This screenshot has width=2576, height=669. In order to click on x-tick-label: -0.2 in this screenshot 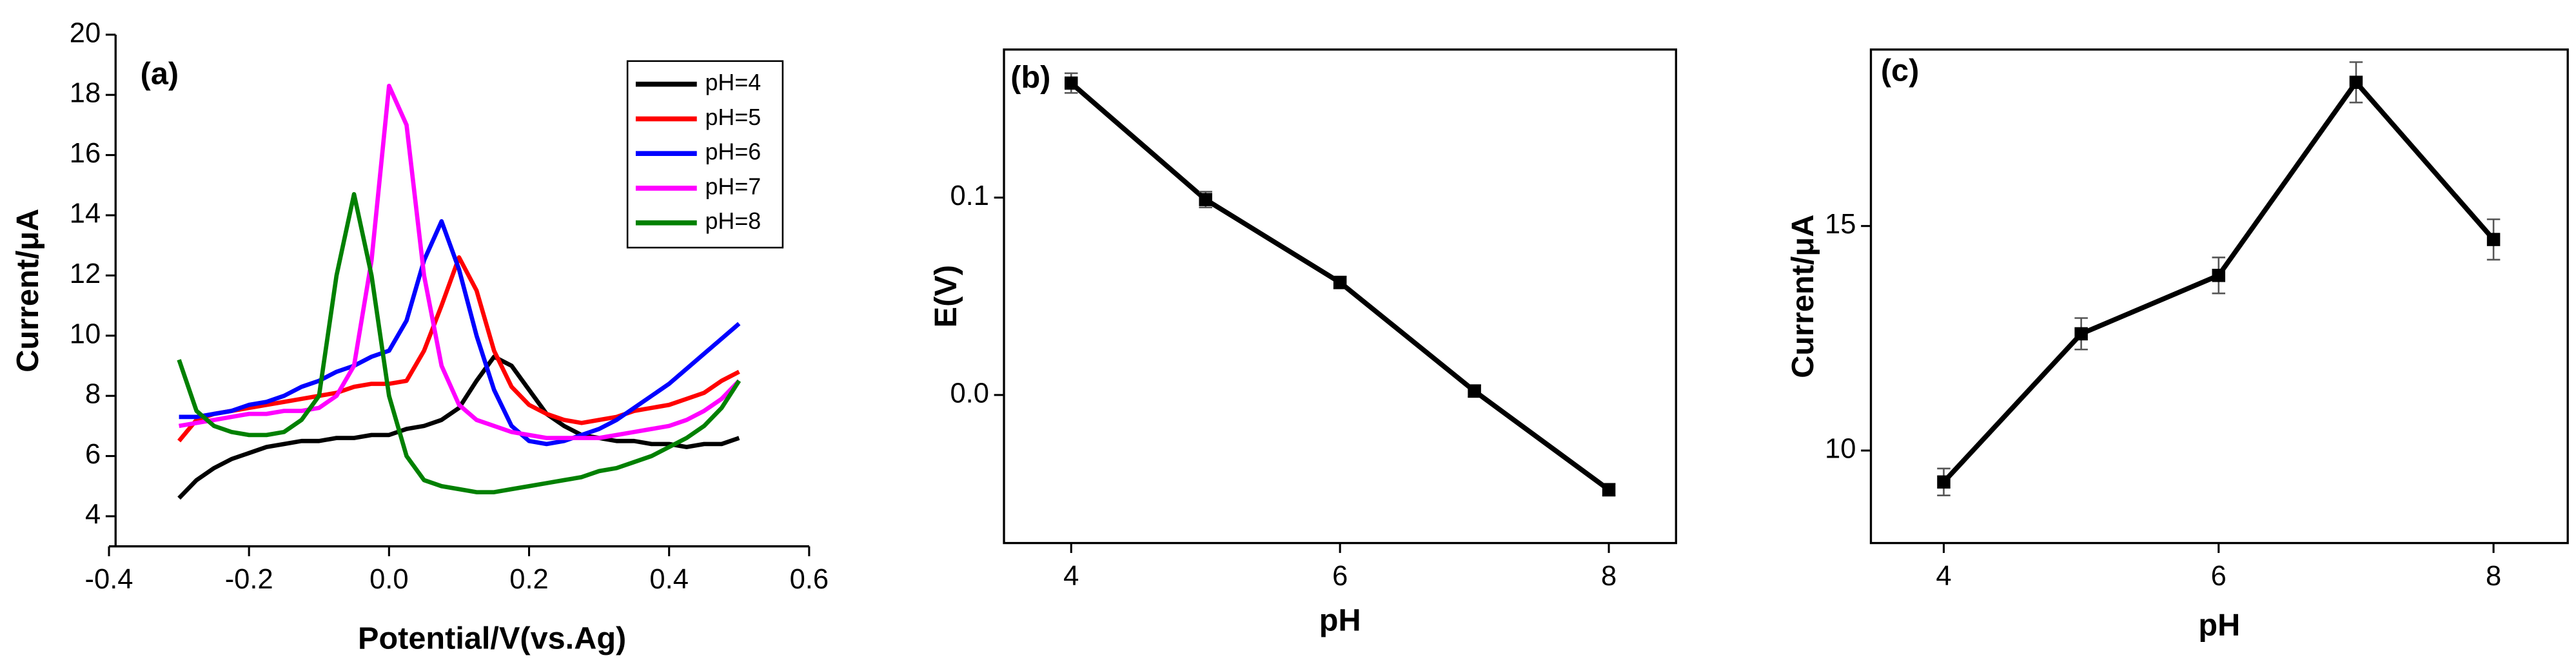, I will do `click(249, 579)`.